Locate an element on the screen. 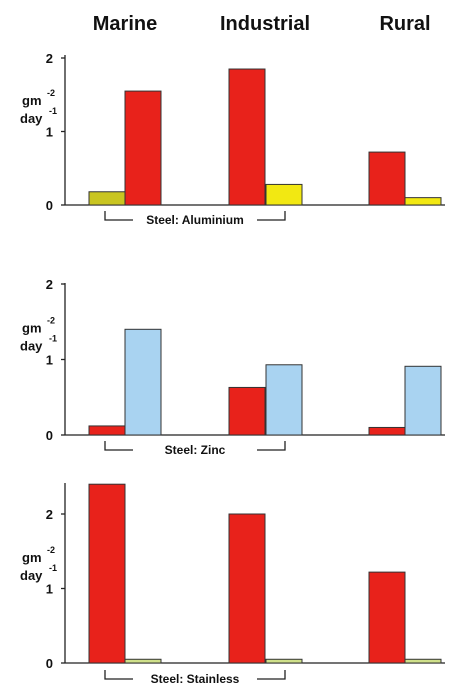  pair-label: Steel: Zinc is located at coordinates (195, 450).